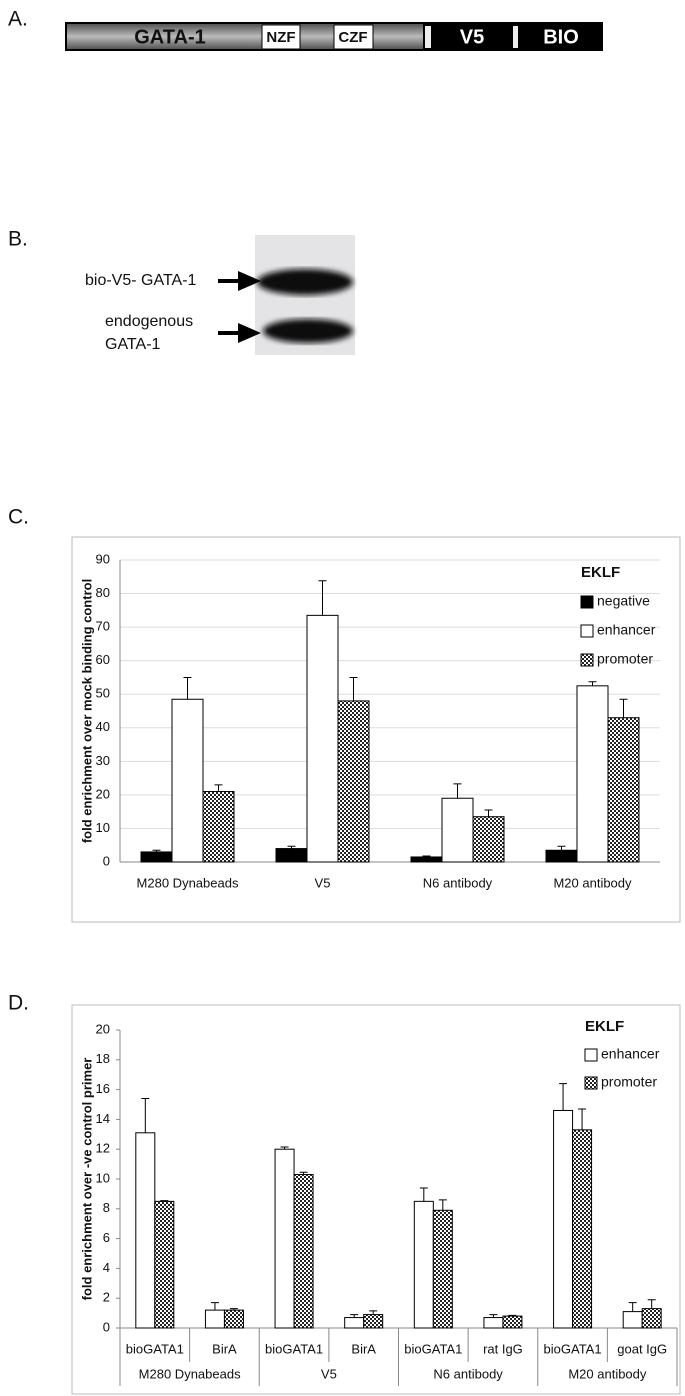  What do you see at coordinates (103, 726) in the screenshot?
I see `y-tick-label: 40` at bounding box center [103, 726].